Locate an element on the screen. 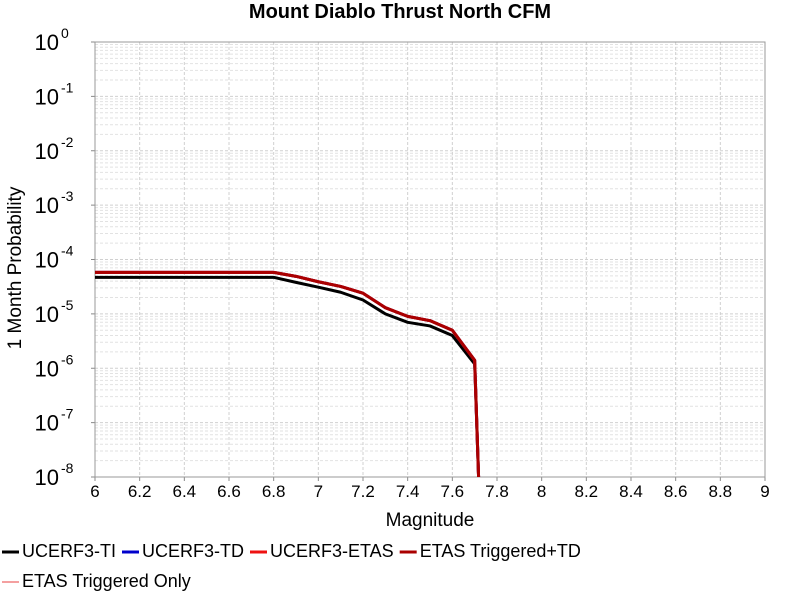 This screenshot has height=600, width=800. x-tick-label: 7.2 is located at coordinates (363, 491).